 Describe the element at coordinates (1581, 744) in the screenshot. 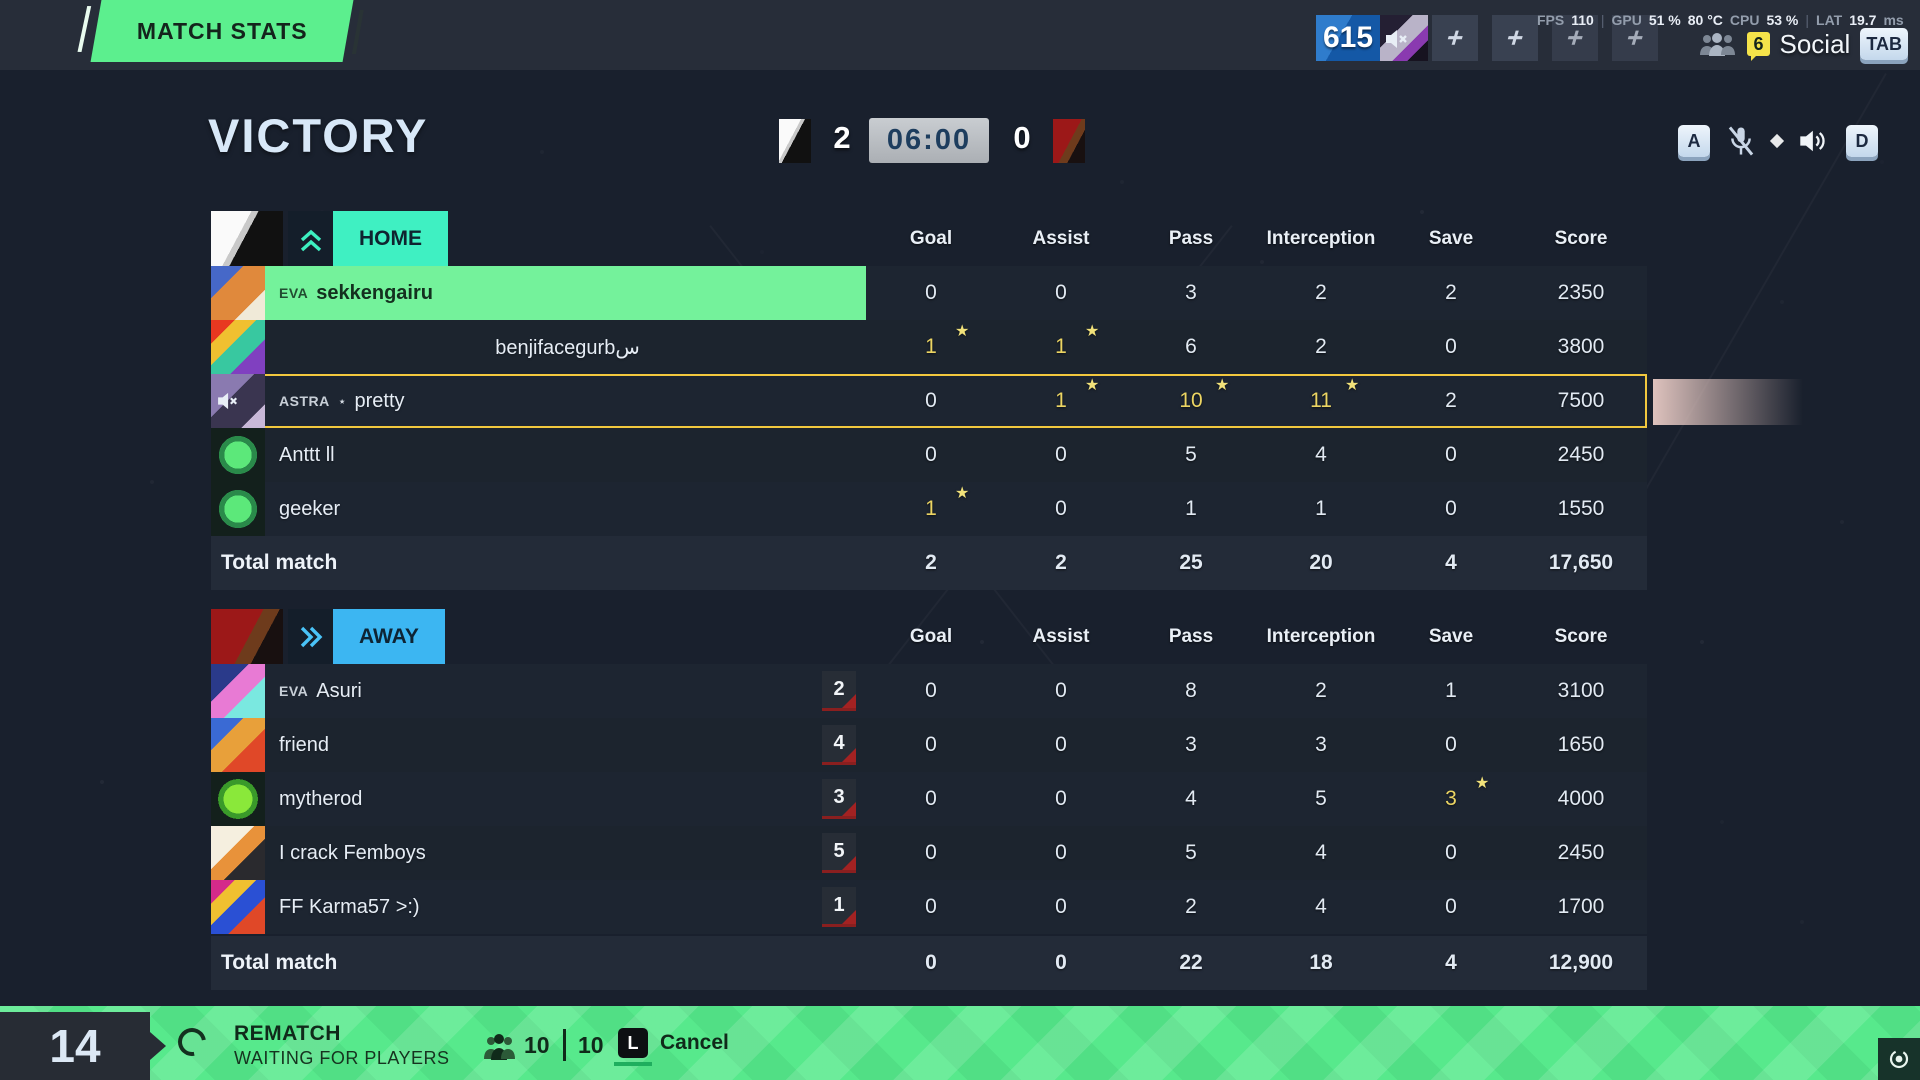

I see `stat-value: 1650` at that location.